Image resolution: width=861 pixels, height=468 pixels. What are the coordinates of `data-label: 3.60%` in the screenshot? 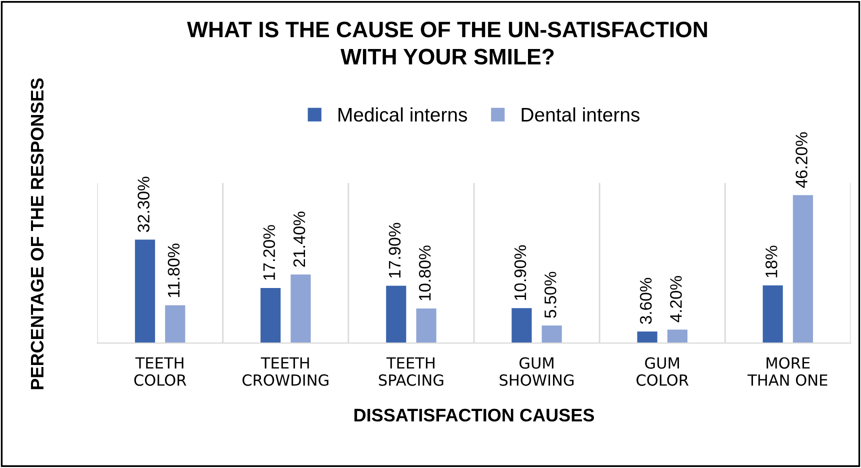 It's located at (646, 301).